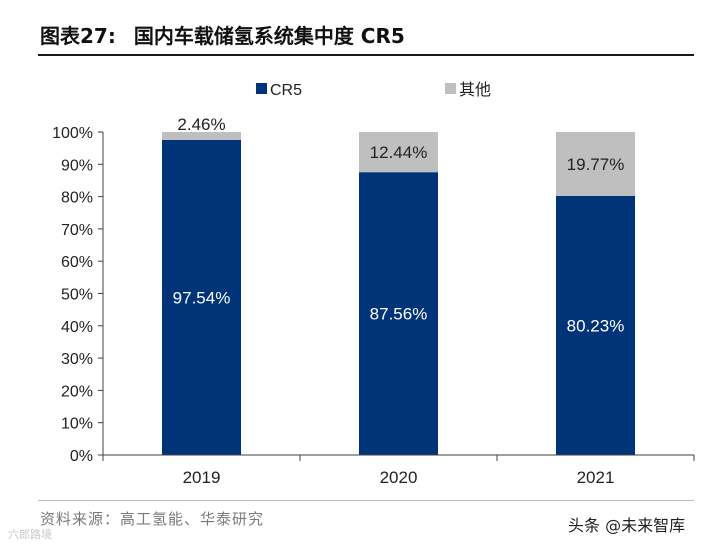  I want to click on y-tick-label: 20%, so click(77, 391).